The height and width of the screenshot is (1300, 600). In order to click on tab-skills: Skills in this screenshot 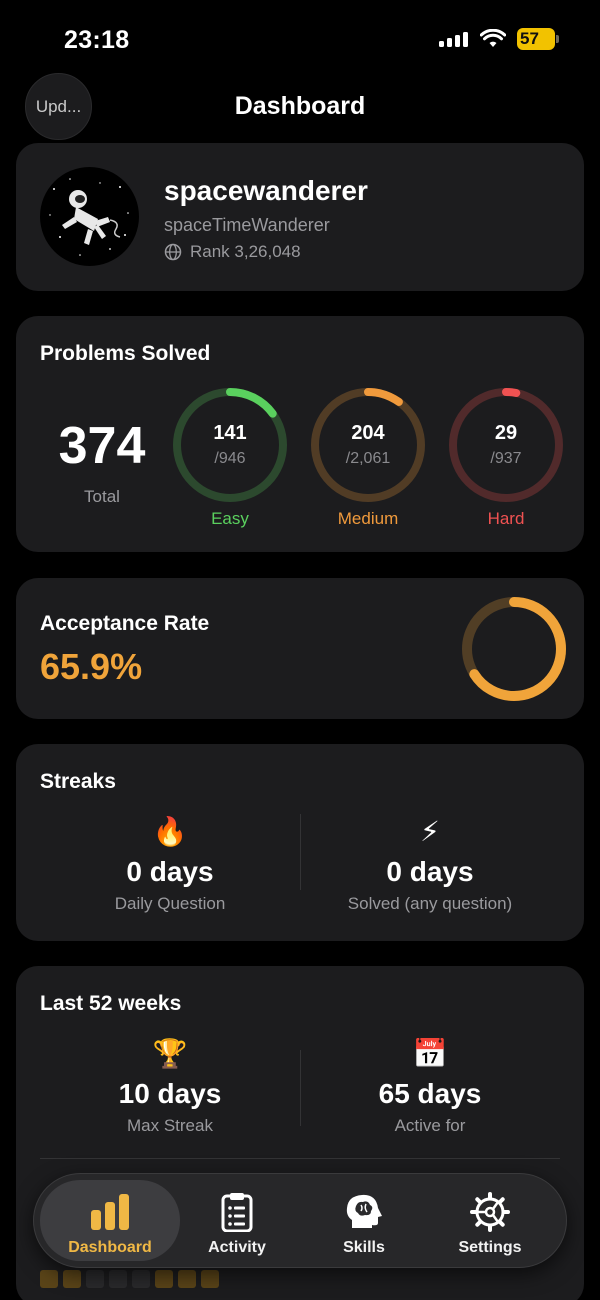, I will do `click(364, 1220)`.